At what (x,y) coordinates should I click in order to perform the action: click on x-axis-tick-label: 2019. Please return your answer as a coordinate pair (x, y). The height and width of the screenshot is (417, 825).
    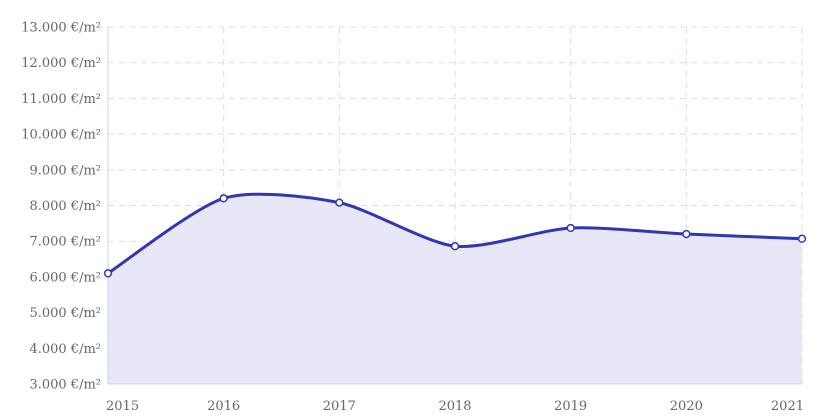
    Looking at the image, I should click on (570, 406).